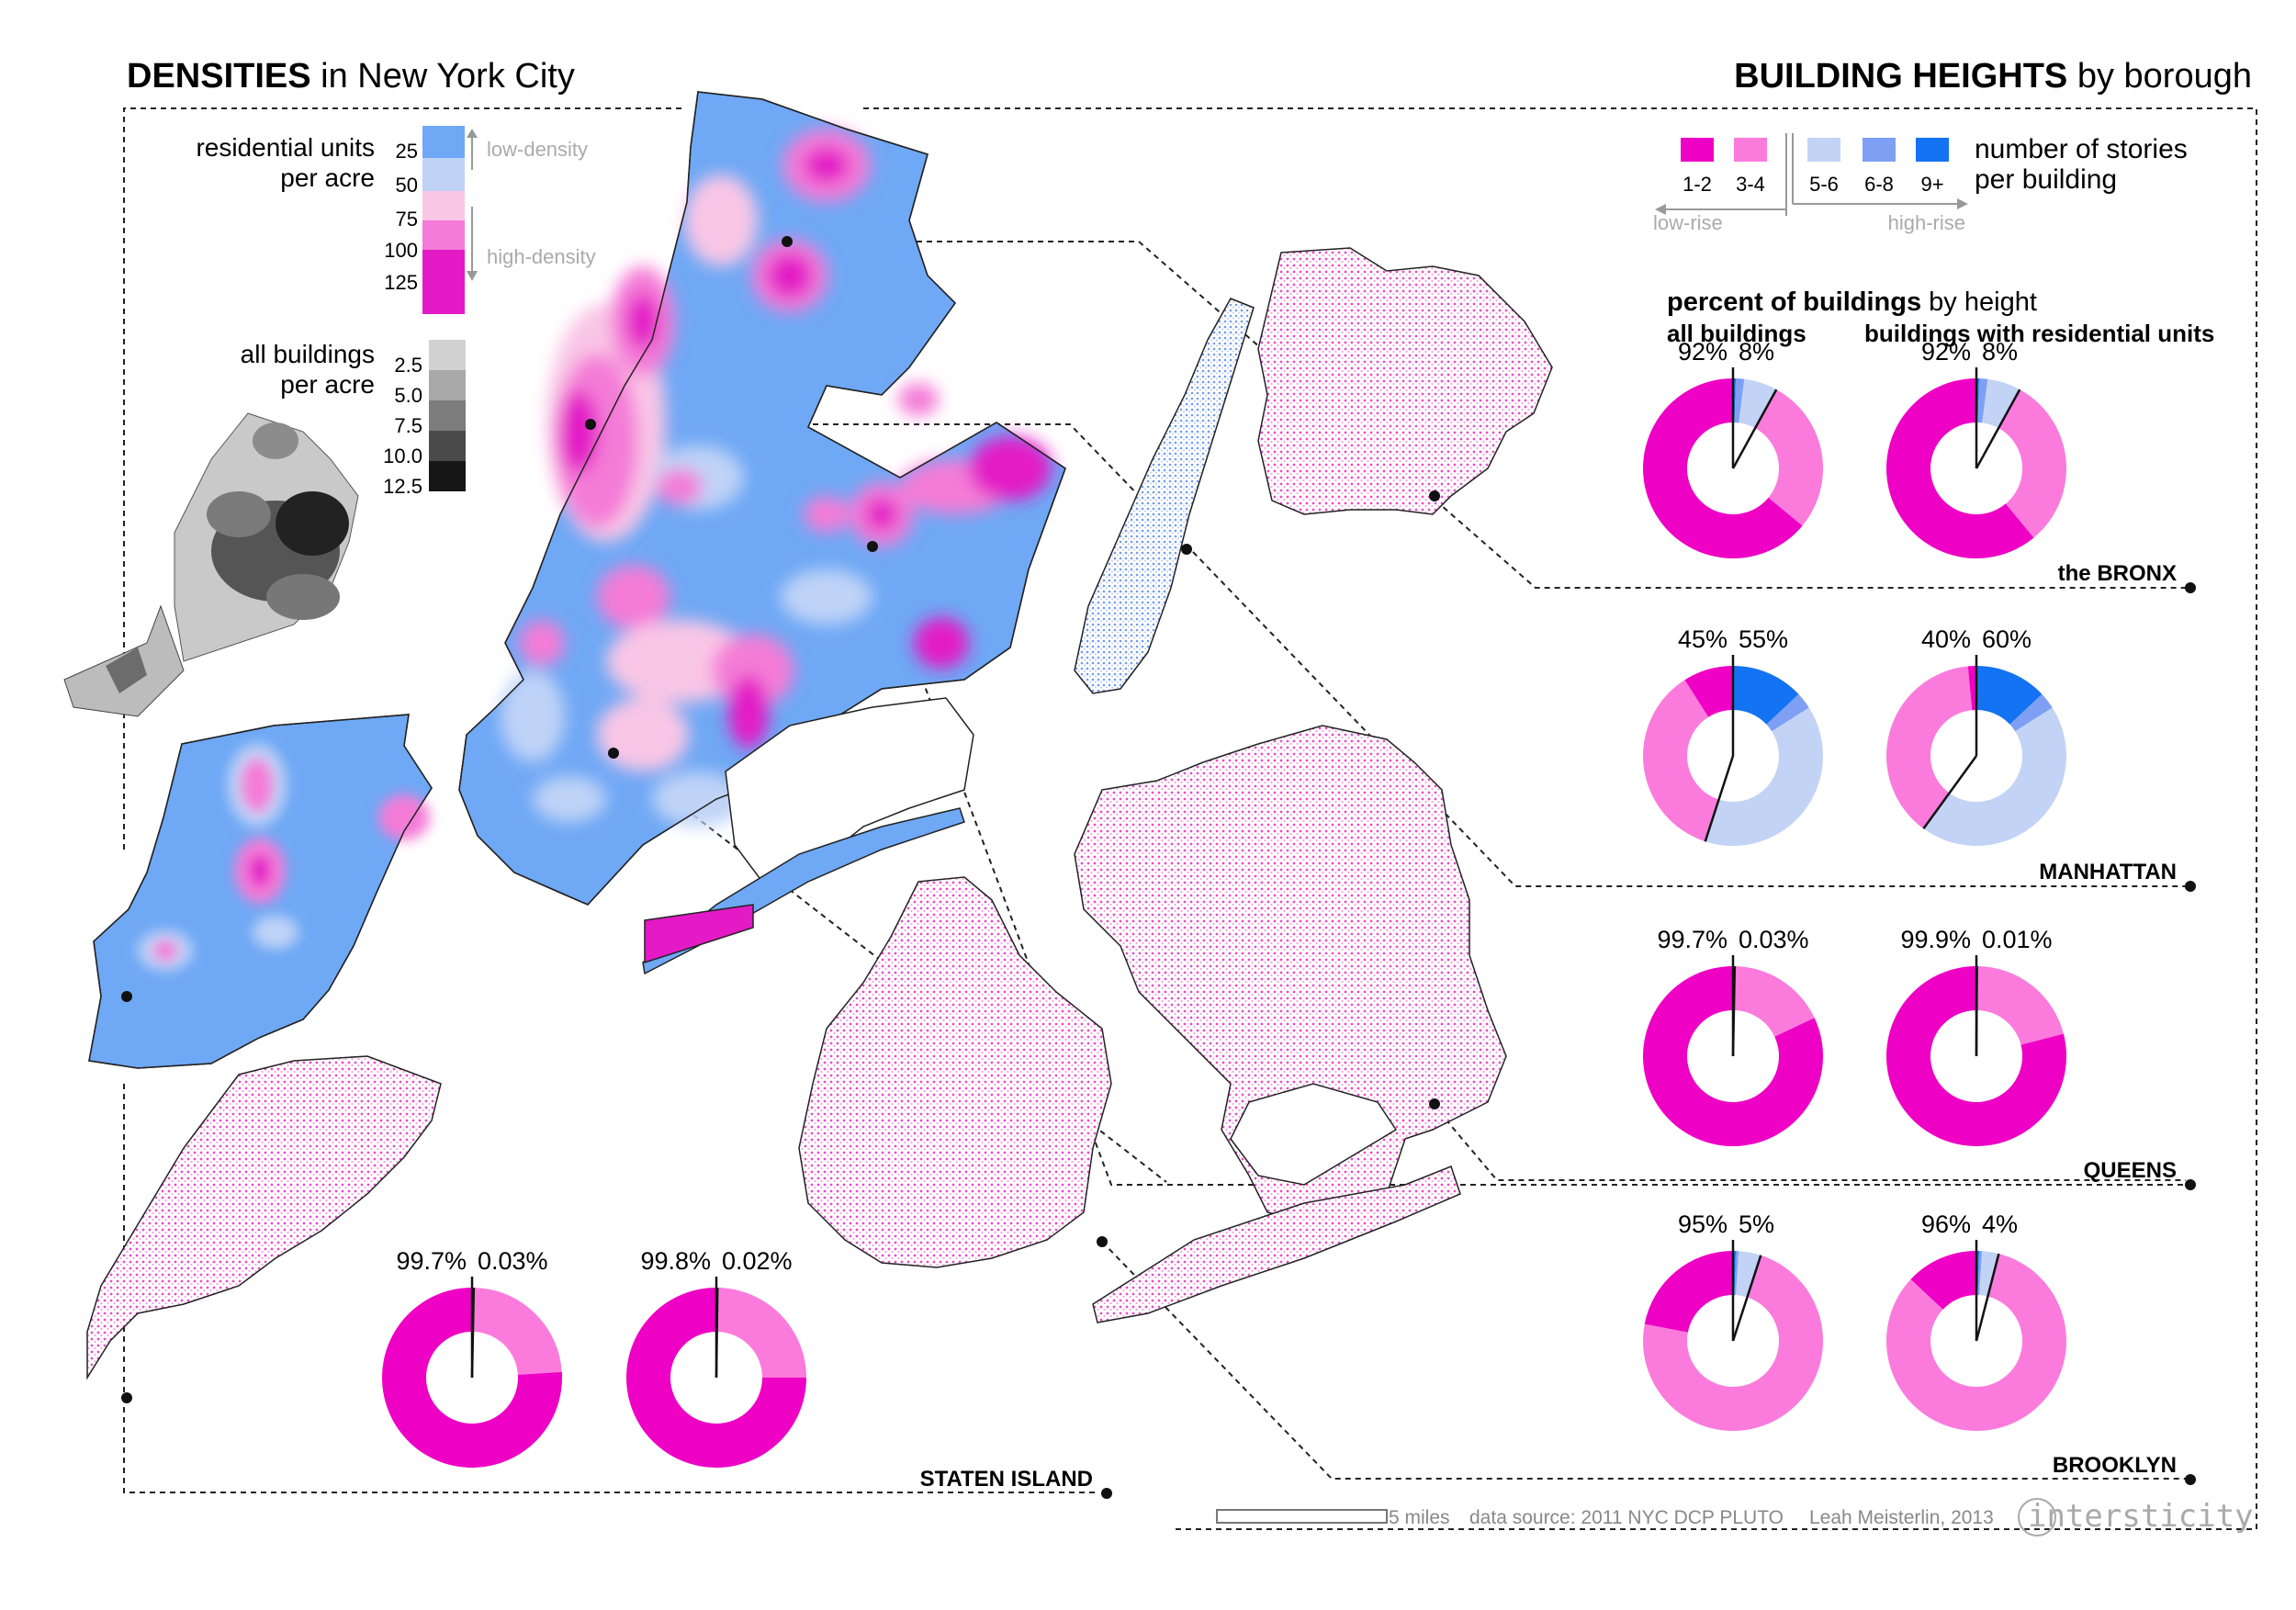 Image resolution: width=2296 pixels, height=1610 pixels. Describe the element at coordinates (1007, 1479) in the screenshot. I see `borough-label-5: STATEN ISLAND` at that location.